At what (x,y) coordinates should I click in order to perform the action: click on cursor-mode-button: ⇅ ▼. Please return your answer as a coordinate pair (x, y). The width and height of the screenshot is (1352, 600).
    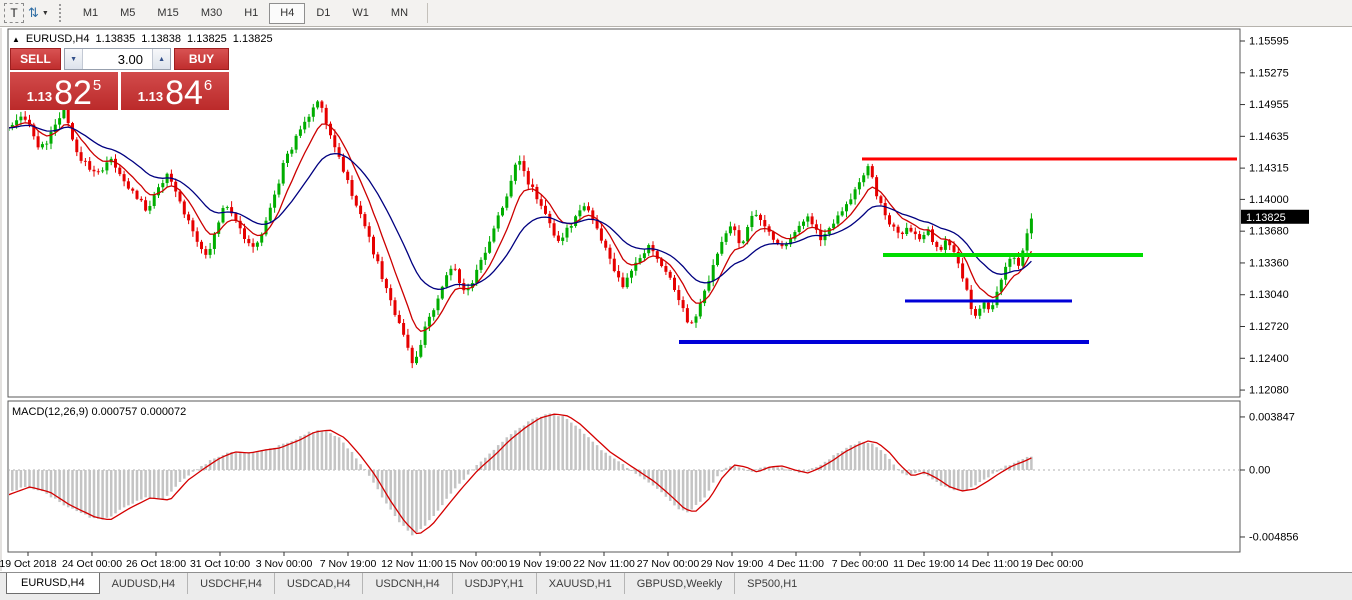
    Looking at the image, I should click on (38, 13).